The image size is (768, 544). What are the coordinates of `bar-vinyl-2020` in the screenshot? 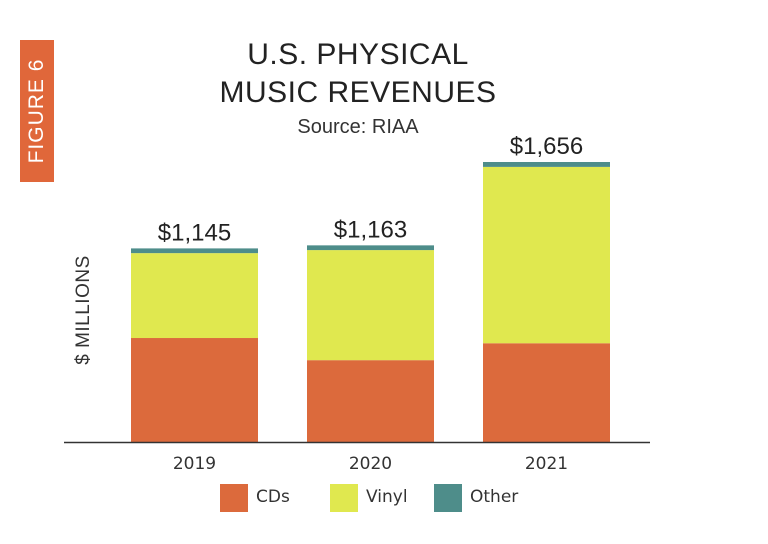 It's located at (370, 305).